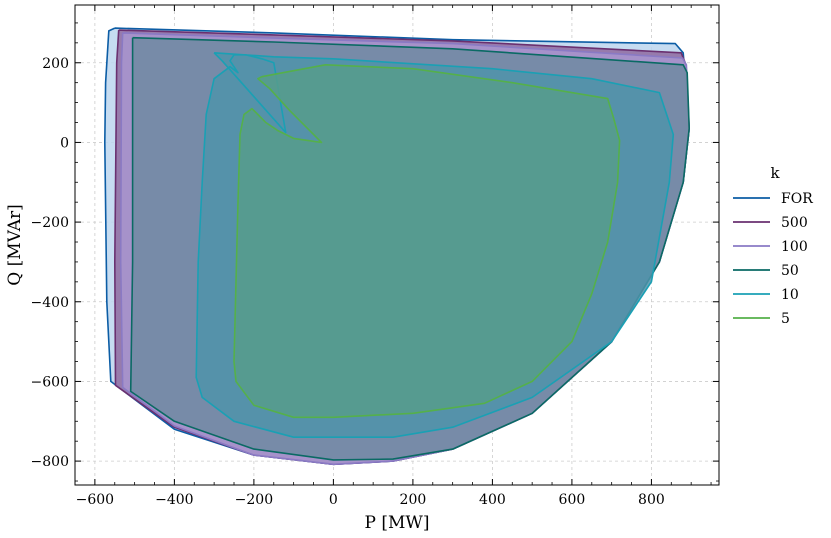 The image size is (831, 538). Describe the element at coordinates (775, 173) in the screenshot. I see `legend-title: k` at that location.